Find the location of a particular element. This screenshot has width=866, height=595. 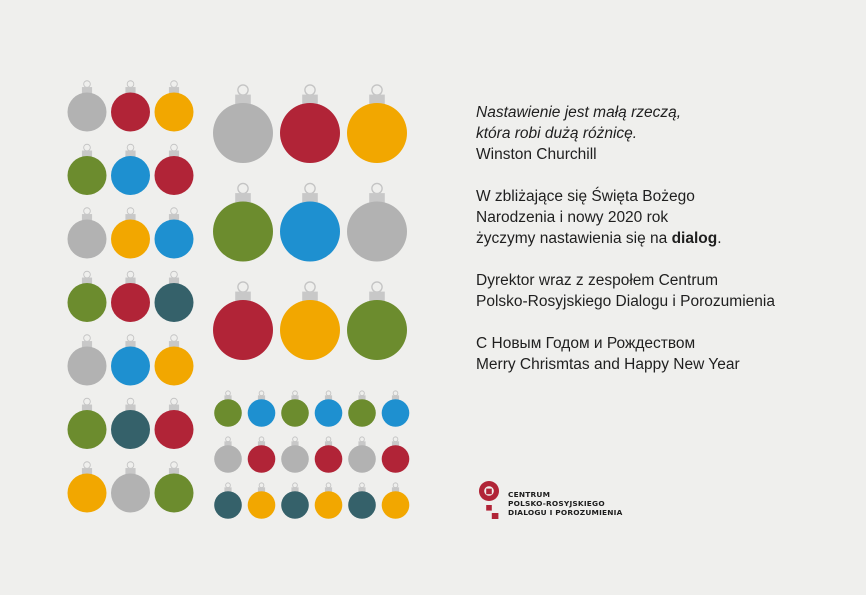

quote-line: Nastawienie jest małą rzeczą, is located at coordinates (579, 112).